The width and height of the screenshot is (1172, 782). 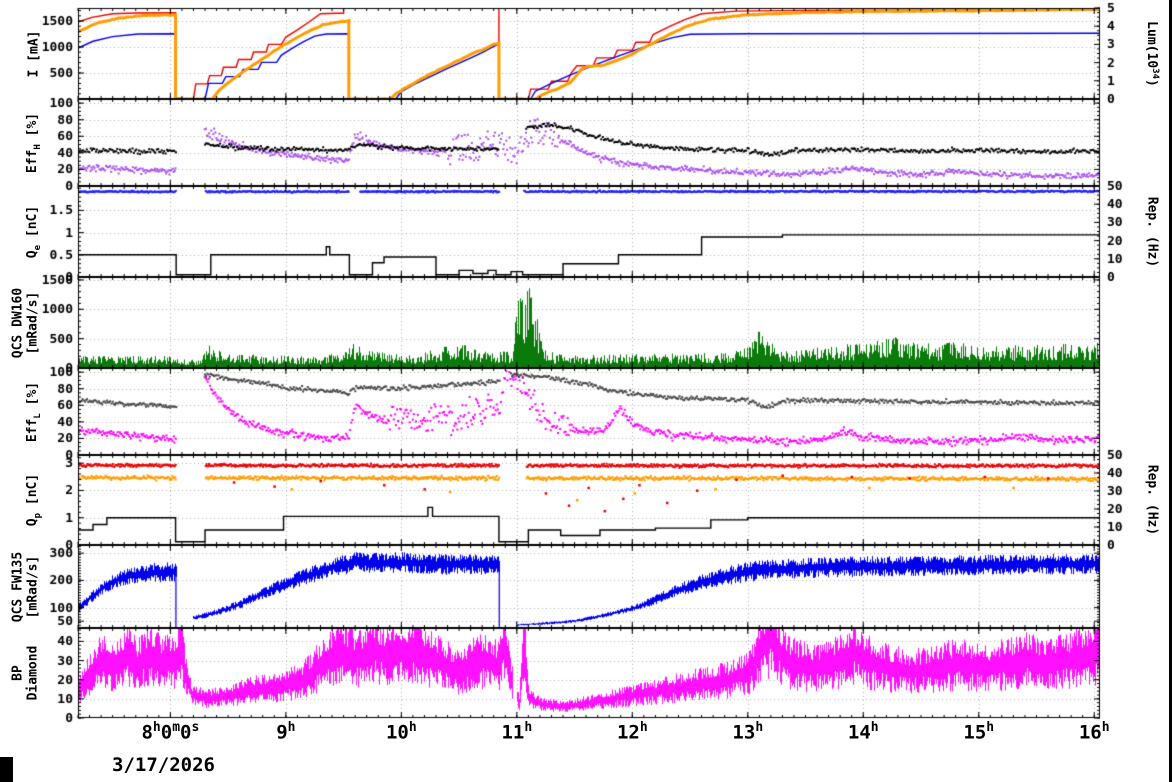 What do you see at coordinates (18, 673) in the screenshot?
I see `axis-label-left: BP` at bounding box center [18, 673].